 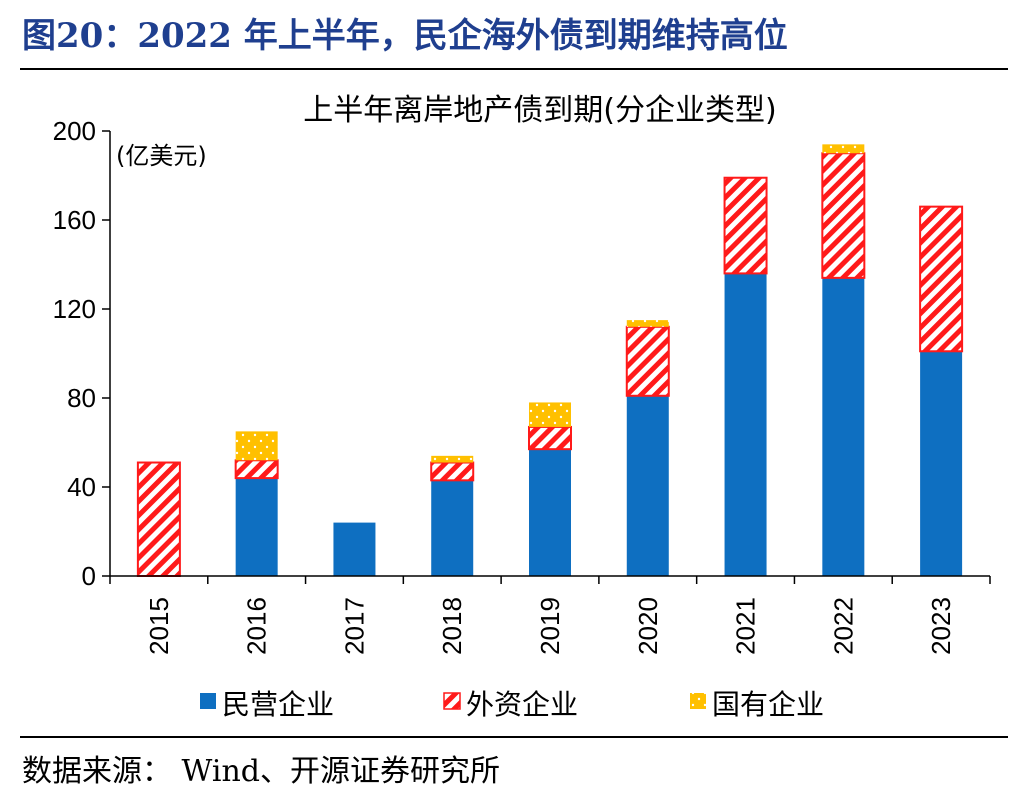 What do you see at coordinates (452, 701) in the screenshot?
I see `legend-swatch-foreign` at bounding box center [452, 701].